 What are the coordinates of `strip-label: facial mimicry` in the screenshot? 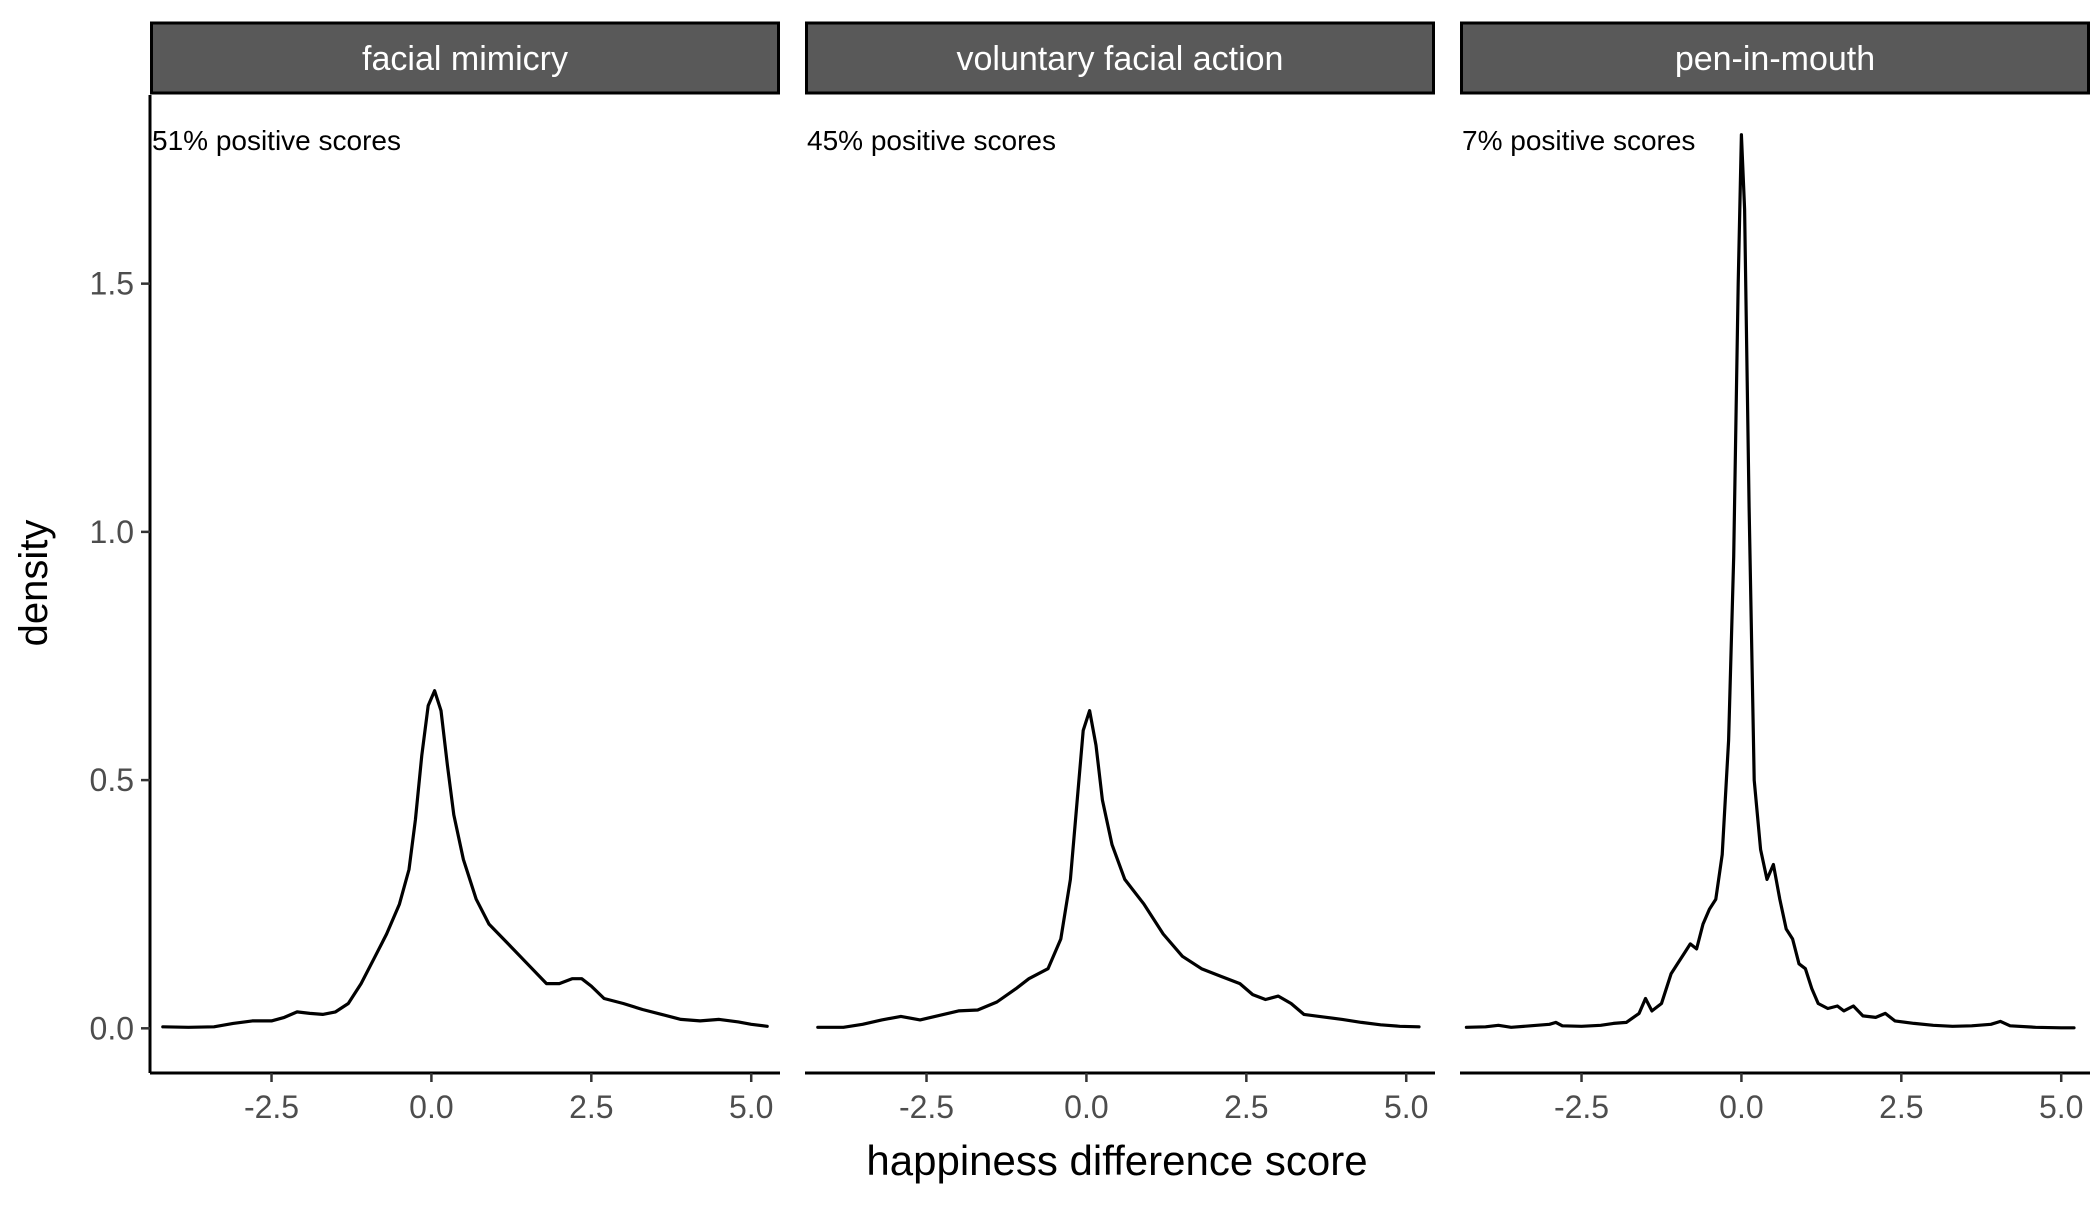 It's located at (465, 59).